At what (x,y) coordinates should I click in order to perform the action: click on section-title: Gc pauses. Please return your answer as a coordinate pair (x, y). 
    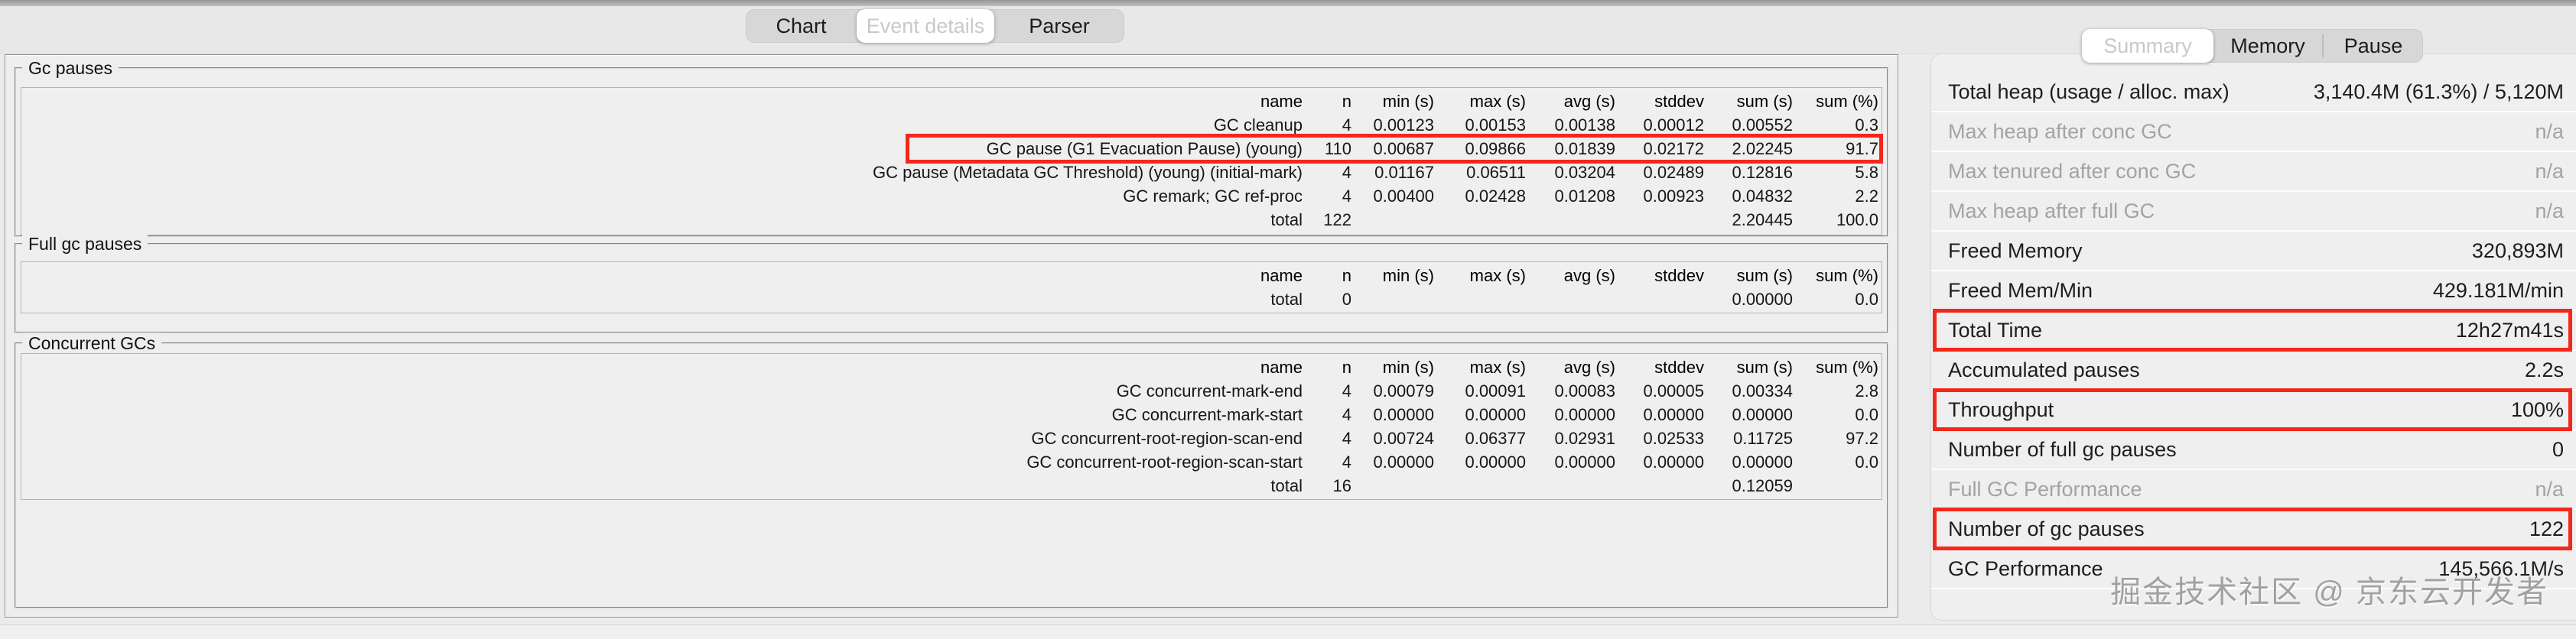
    Looking at the image, I should click on (70, 68).